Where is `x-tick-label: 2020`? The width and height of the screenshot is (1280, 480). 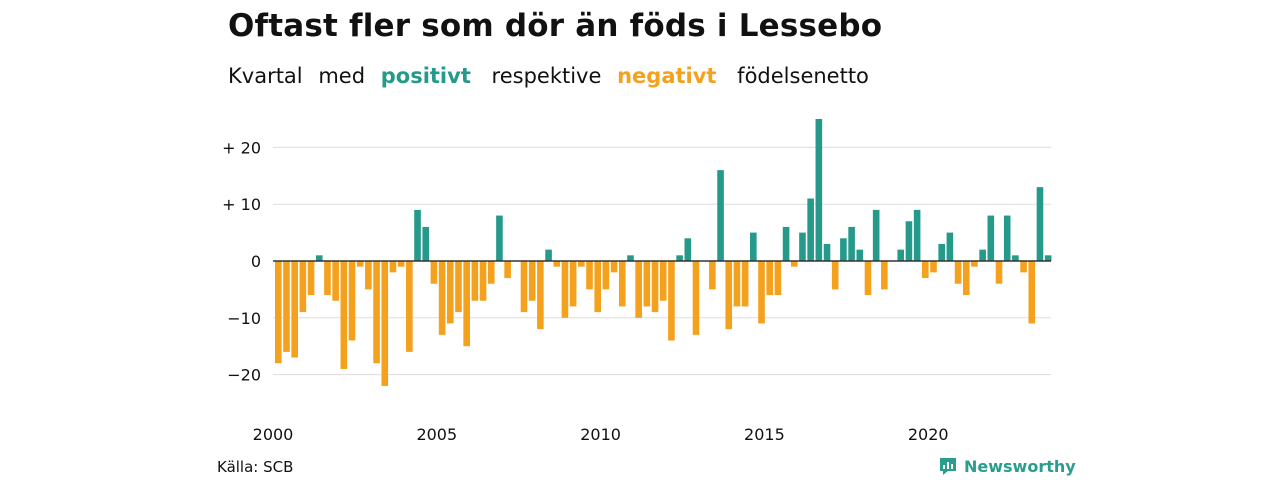
x-tick-label: 2020 is located at coordinates (928, 434).